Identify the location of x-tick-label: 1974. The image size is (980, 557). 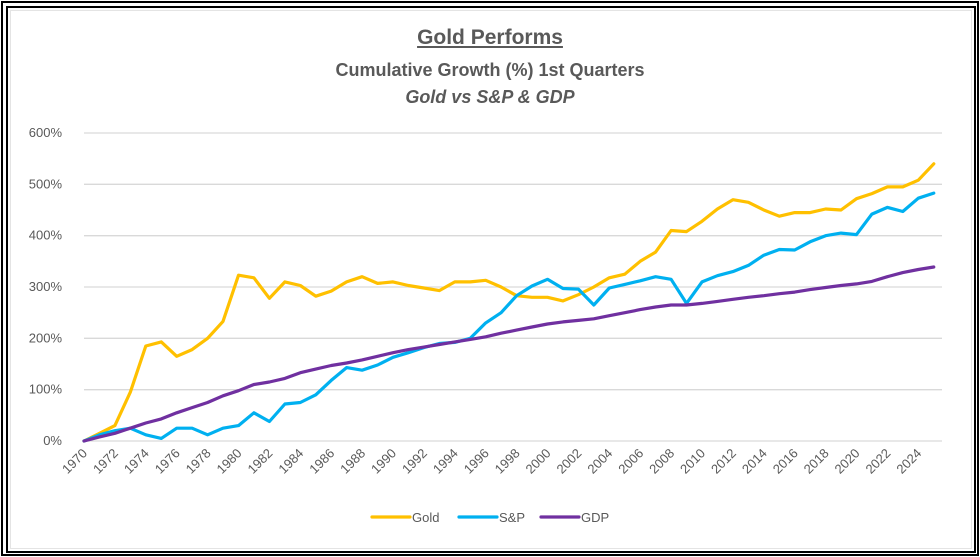
(136, 461).